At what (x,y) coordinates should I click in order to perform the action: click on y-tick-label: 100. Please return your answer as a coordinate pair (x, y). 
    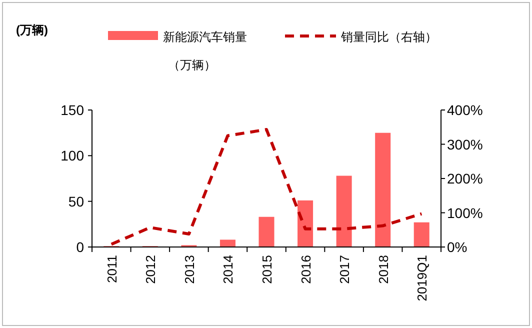
    Looking at the image, I should click on (72, 156).